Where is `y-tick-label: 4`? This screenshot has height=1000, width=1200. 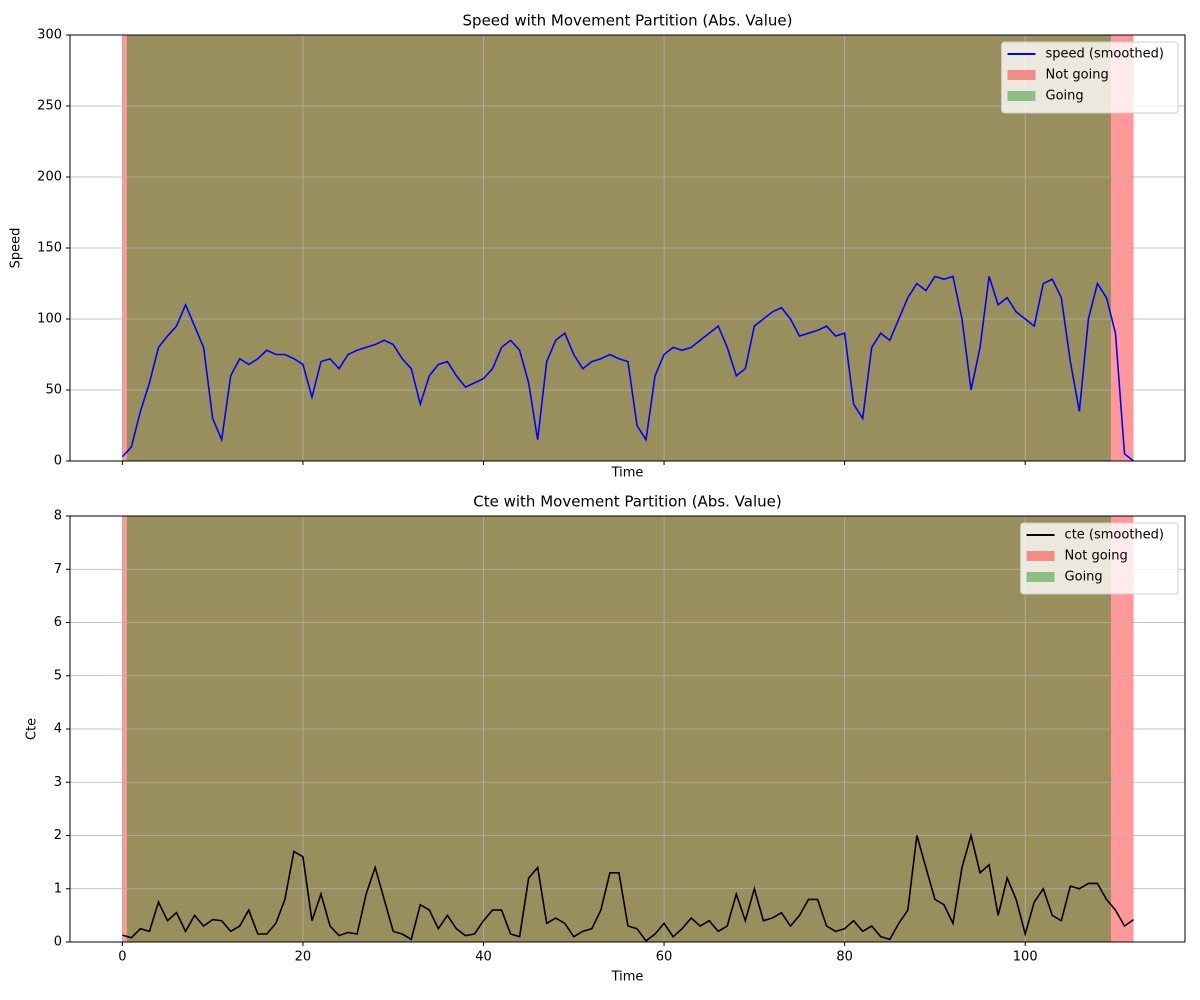
y-tick-label: 4 is located at coordinates (58, 729).